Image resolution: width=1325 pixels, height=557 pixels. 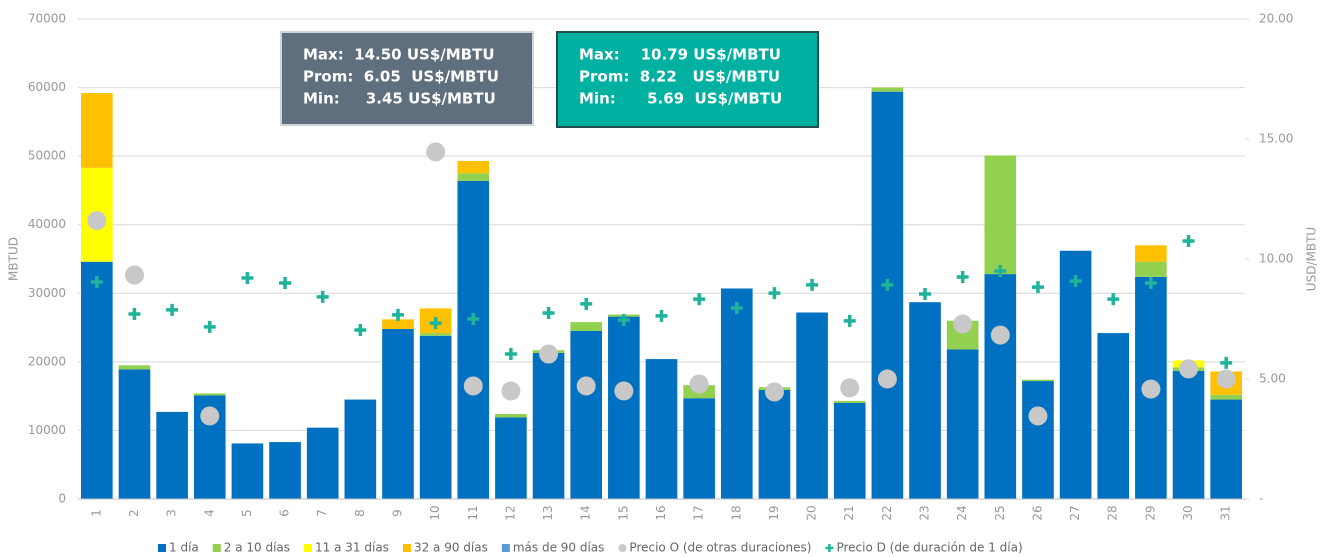 I want to click on x-tick-label: 15, so click(x=623, y=512).